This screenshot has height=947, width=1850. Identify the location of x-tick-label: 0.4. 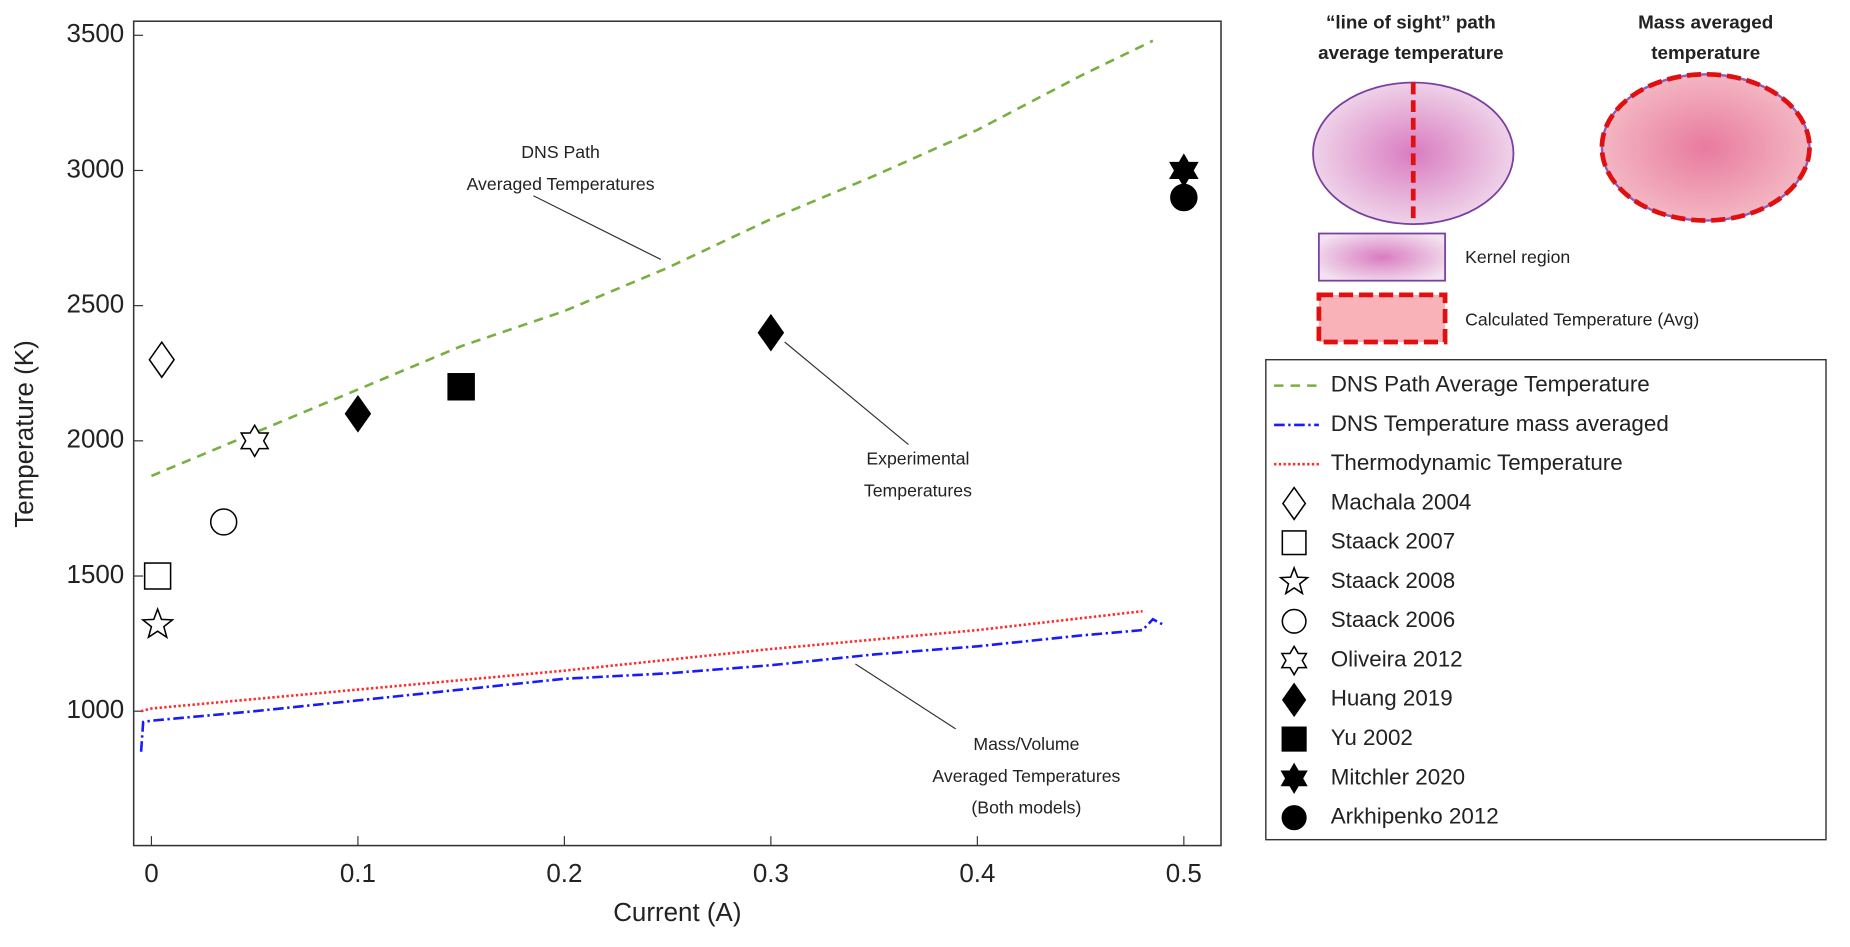
(977, 874).